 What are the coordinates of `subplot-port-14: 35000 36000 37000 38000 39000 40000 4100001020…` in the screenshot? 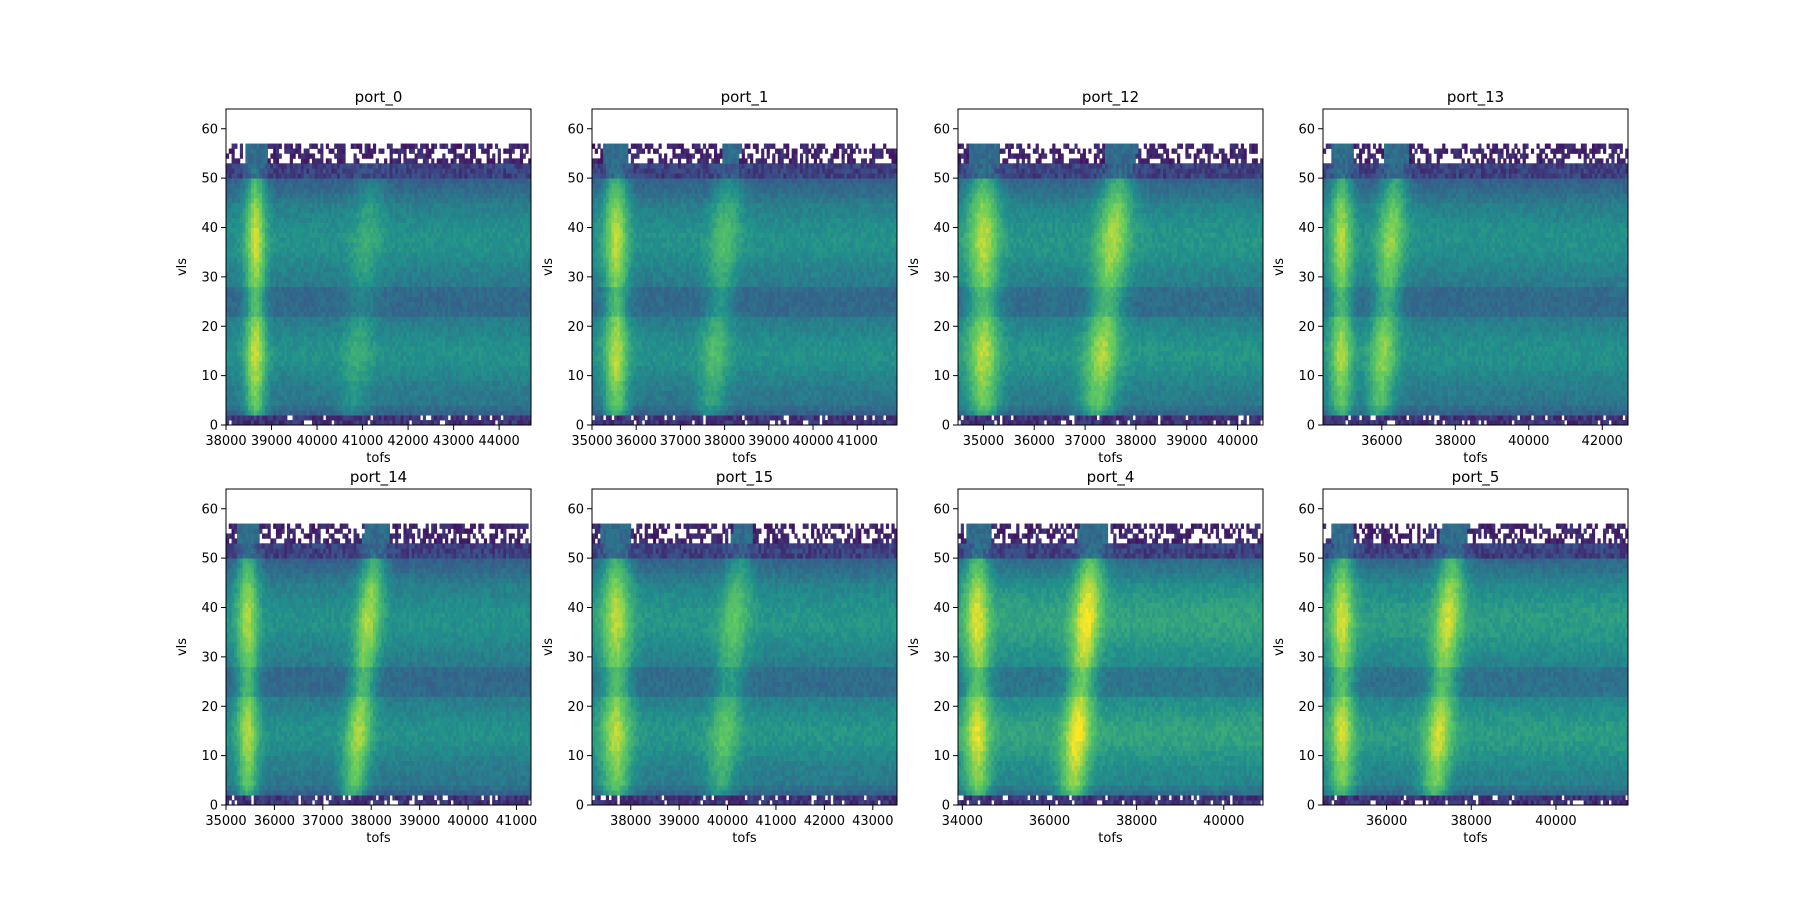 It's located at (356, 657).